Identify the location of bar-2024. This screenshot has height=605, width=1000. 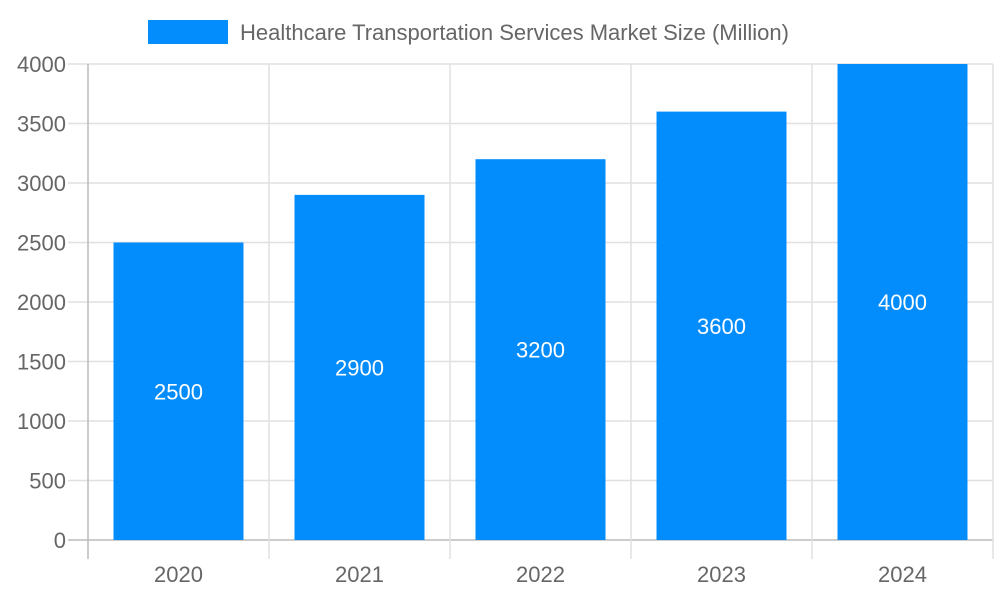
(902, 302).